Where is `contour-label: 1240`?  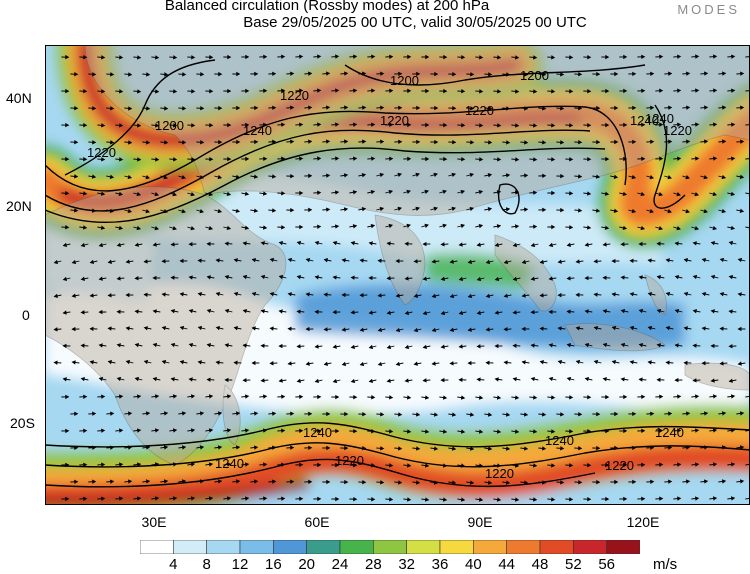
contour-label: 1240 is located at coordinates (669, 432).